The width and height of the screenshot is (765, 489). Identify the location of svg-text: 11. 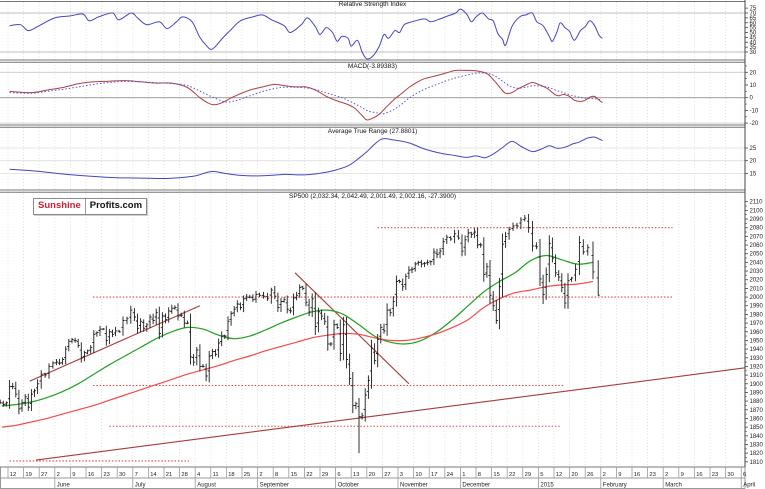
(216, 475).